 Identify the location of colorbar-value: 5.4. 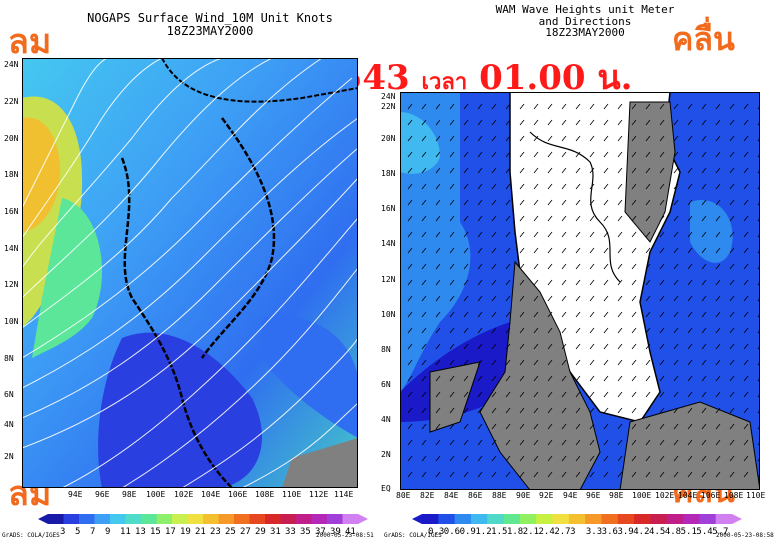
(704, 532).